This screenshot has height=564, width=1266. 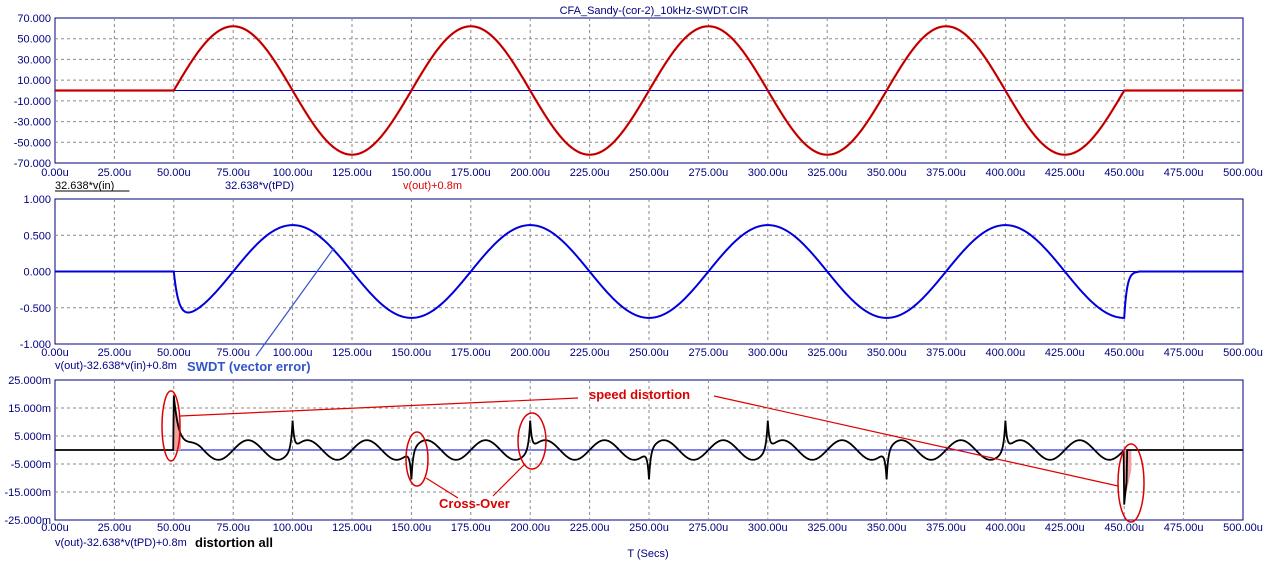 What do you see at coordinates (35, 345) in the screenshot?
I see `y-tick-label: -1.000` at bounding box center [35, 345].